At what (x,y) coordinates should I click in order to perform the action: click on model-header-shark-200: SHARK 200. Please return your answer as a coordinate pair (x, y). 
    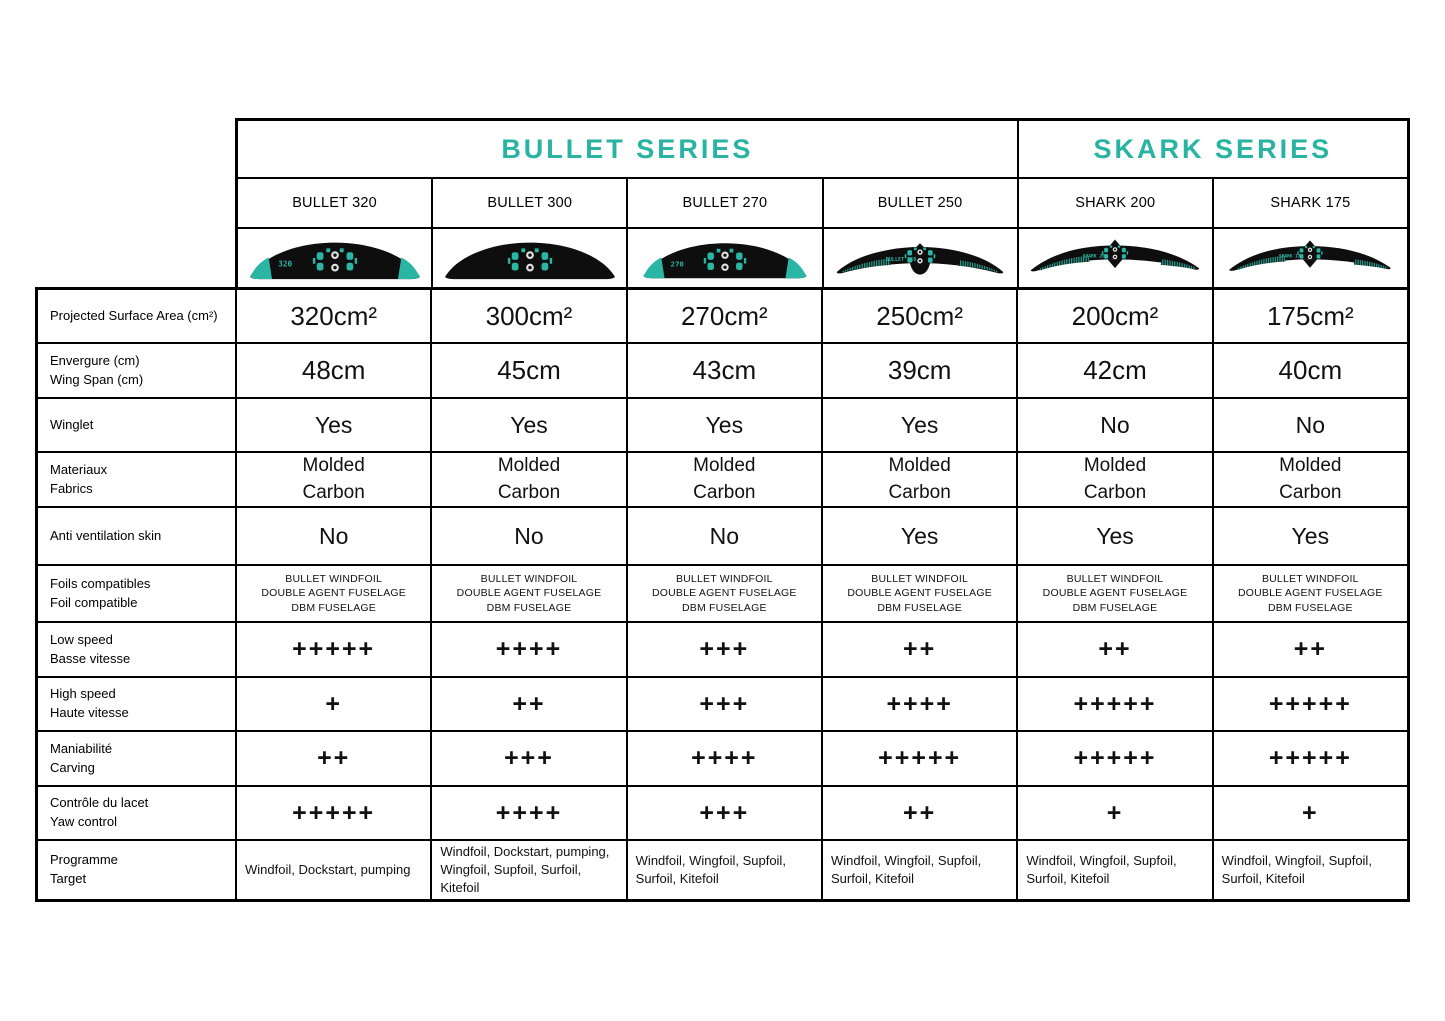
    Looking at the image, I should click on (1115, 203).